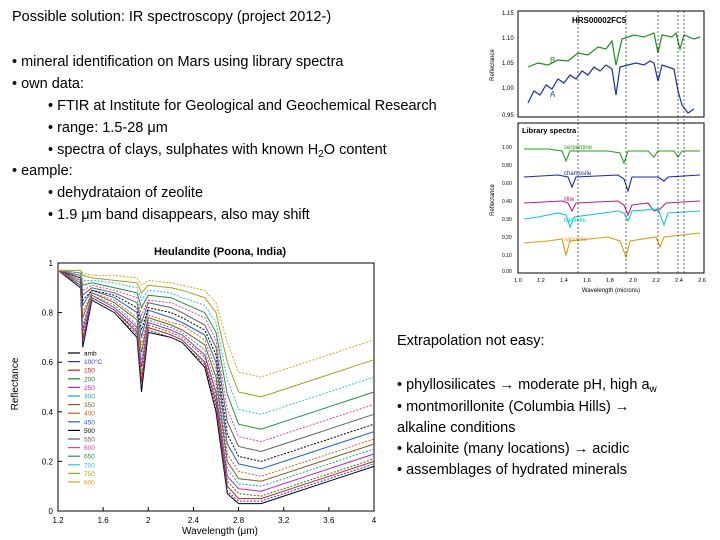 The image size is (720, 540). What do you see at coordinates (612, 183) in the screenshot?
I see `chamosite-spectrum` at bounding box center [612, 183].